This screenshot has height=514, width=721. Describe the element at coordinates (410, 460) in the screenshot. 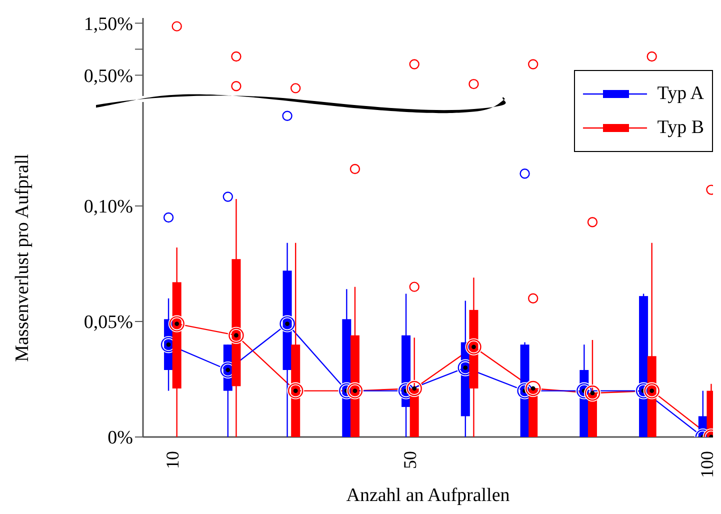

I see `x-tick-label: 50` at that location.